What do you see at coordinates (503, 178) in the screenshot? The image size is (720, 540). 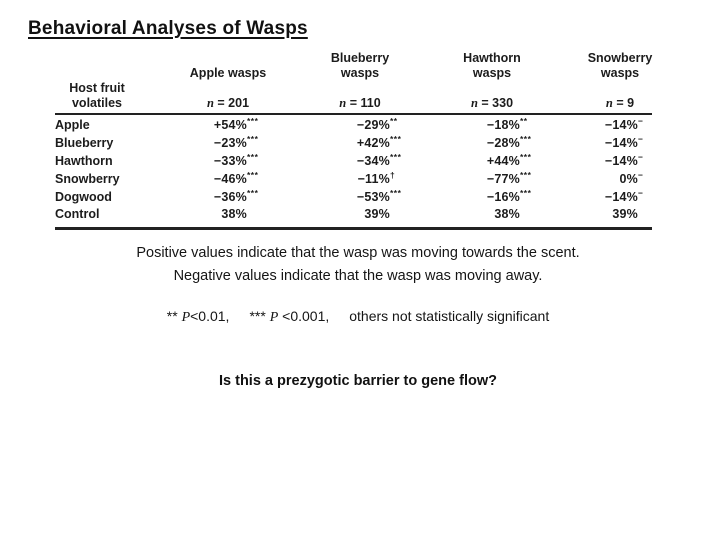 I see `cell-value: −77%` at bounding box center [503, 178].